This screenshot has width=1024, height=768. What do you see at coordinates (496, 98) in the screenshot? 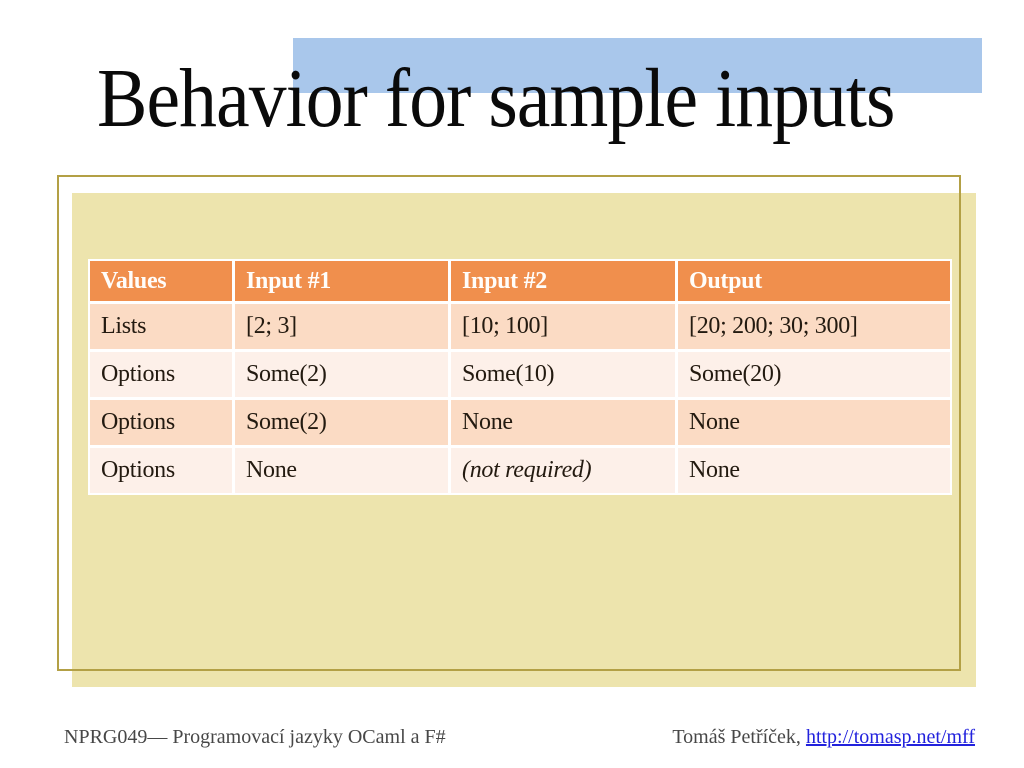
I see `slide-title: Behavior for sample inputs` at bounding box center [496, 98].